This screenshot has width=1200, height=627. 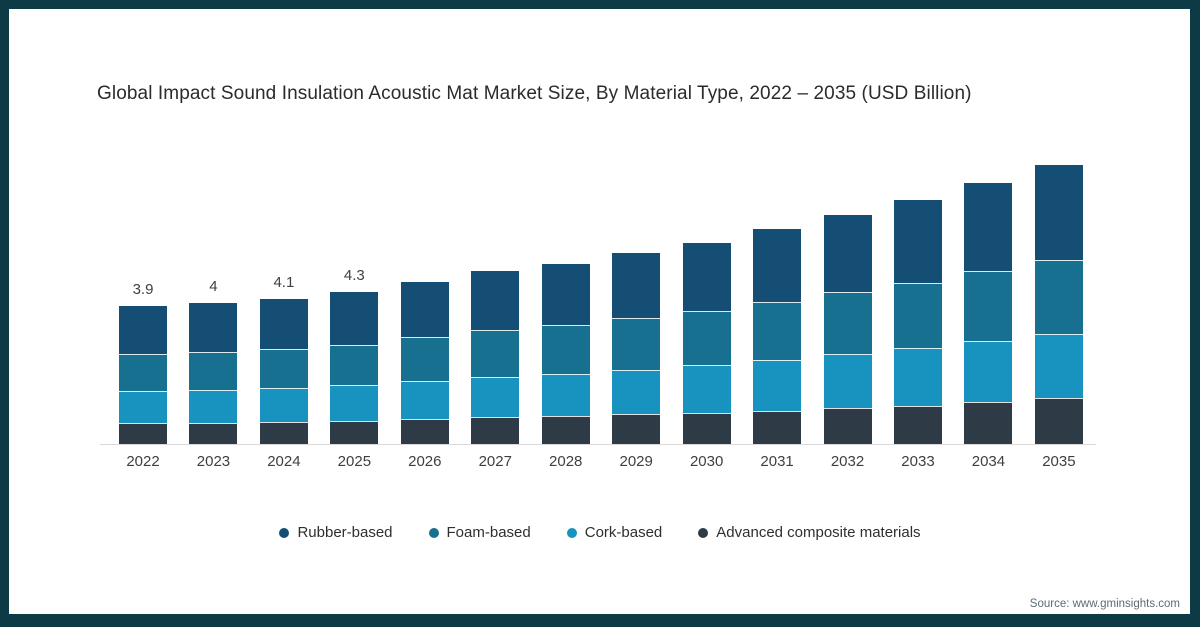 What do you see at coordinates (284, 461) in the screenshot?
I see `x-tick-2024: 2024` at bounding box center [284, 461].